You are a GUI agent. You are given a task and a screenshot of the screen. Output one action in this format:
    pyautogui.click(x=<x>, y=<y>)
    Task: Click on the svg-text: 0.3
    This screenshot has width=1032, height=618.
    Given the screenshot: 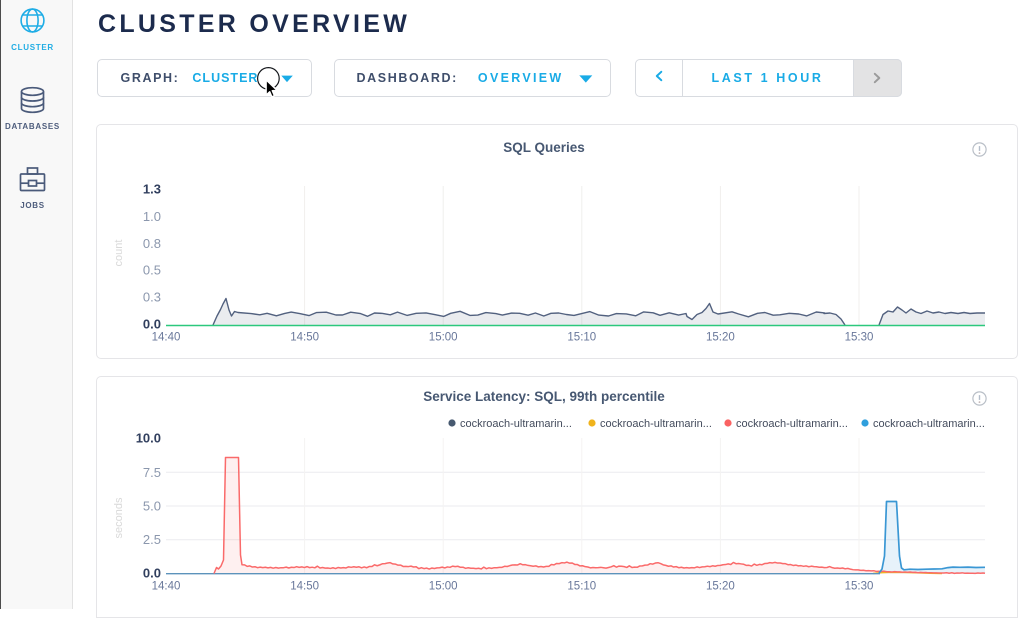 What is the action you would take?
    pyautogui.click(x=152, y=297)
    